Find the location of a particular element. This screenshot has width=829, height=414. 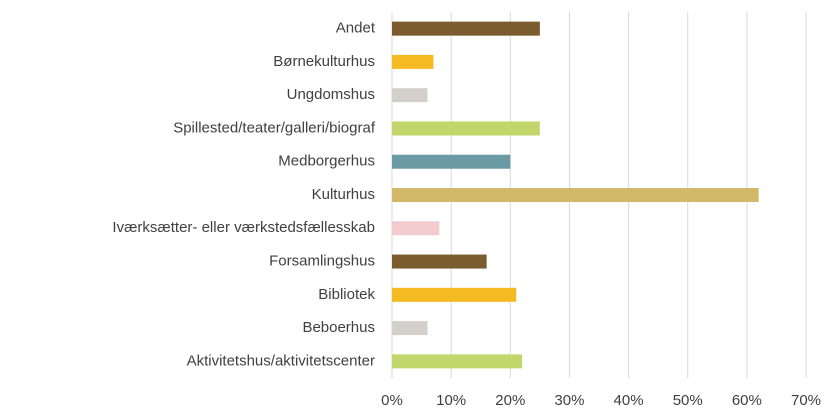

x-tick-label: 0% is located at coordinates (392, 400).